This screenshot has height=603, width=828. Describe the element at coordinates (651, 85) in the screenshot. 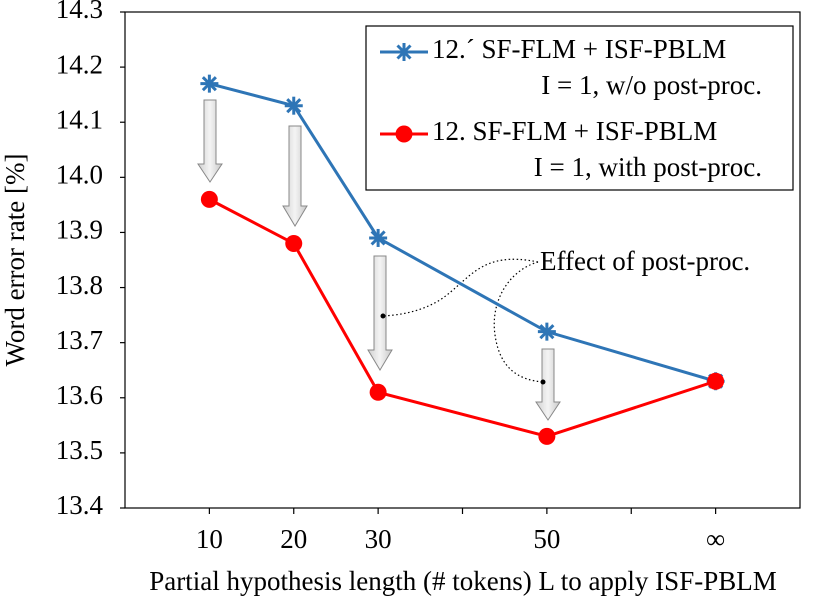

I see `legend-detail: I = 1, w/o post-proc.` at that location.